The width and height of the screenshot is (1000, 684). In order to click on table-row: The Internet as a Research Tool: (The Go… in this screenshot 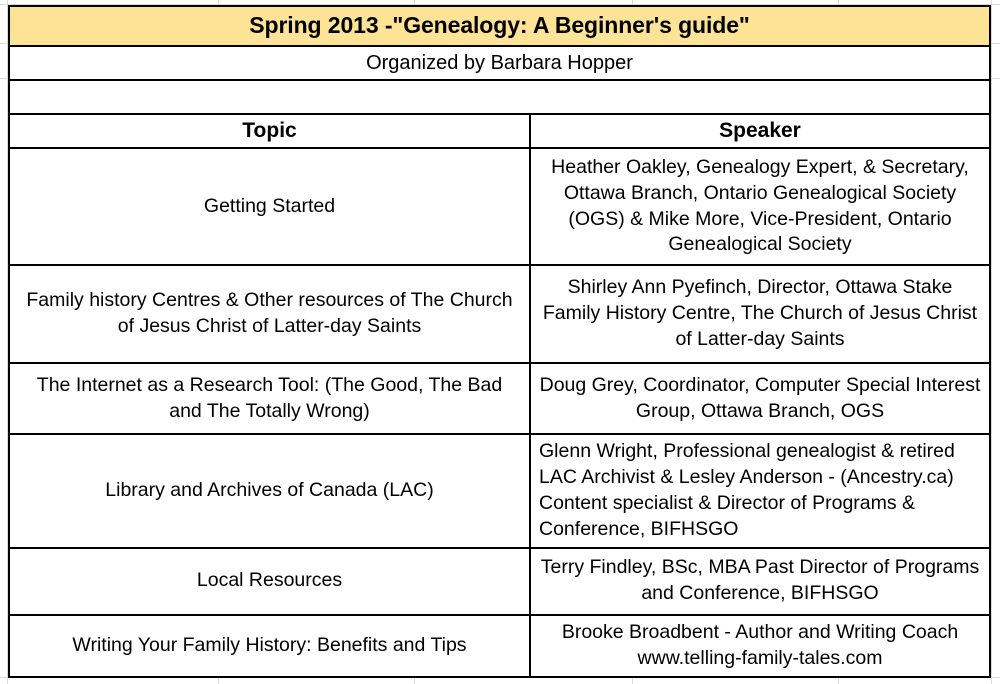, I will do `click(499, 398)`.